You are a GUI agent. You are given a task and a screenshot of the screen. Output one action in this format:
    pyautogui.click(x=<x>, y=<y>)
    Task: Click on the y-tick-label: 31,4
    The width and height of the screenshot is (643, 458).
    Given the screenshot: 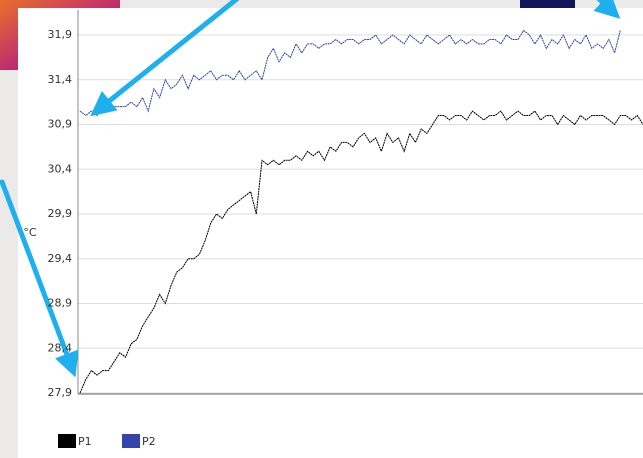 What is the action you would take?
    pyautogui.click(x=60, y=79)
    